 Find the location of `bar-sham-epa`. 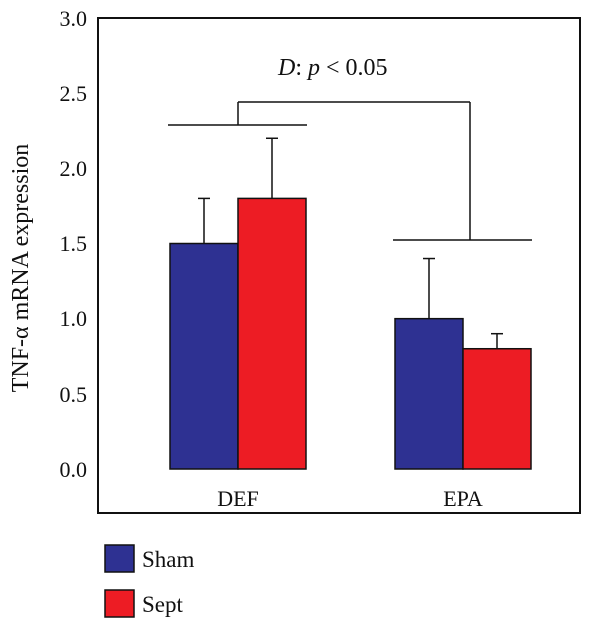

bar-sham-epa is located at coordinates (429, 393).